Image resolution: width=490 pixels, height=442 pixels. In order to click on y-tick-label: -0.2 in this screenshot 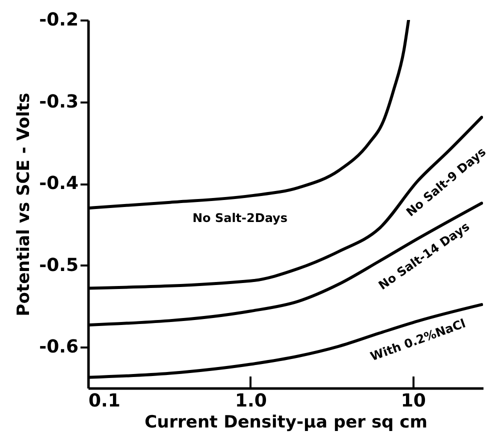, I will do `click(58, 20)`.